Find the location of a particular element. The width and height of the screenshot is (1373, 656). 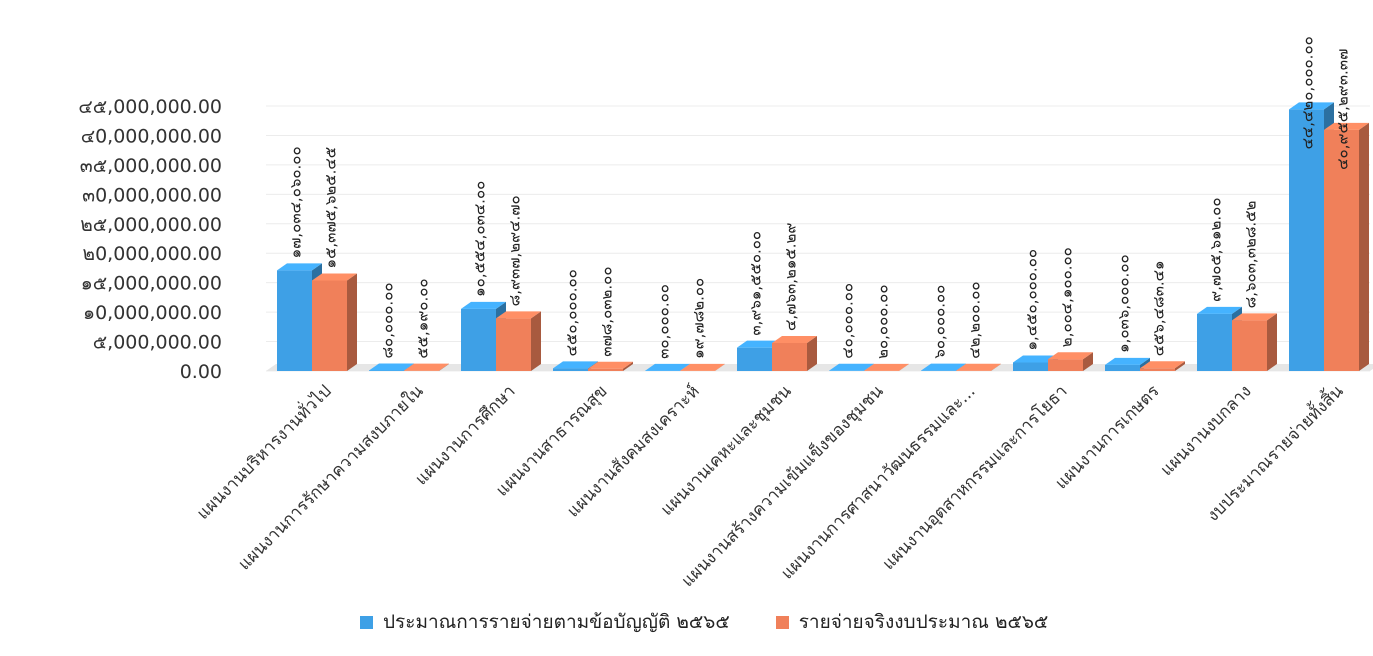

data-label: ๘,๙๓๗,๒๙๔.๗๐ is located at coordinates (515, 250).